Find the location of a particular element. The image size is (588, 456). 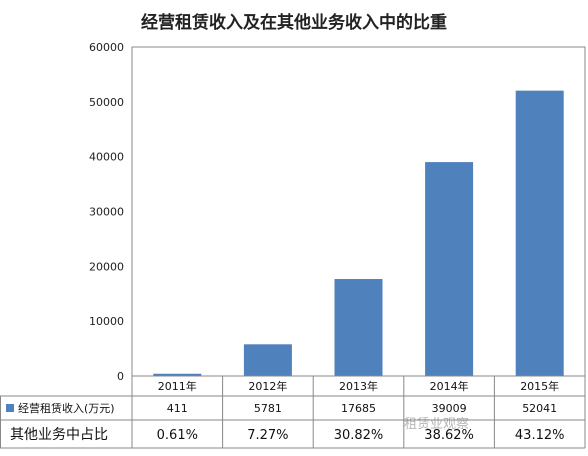

ratio-value-label: 38.62% is located at coordinates (449, 435).